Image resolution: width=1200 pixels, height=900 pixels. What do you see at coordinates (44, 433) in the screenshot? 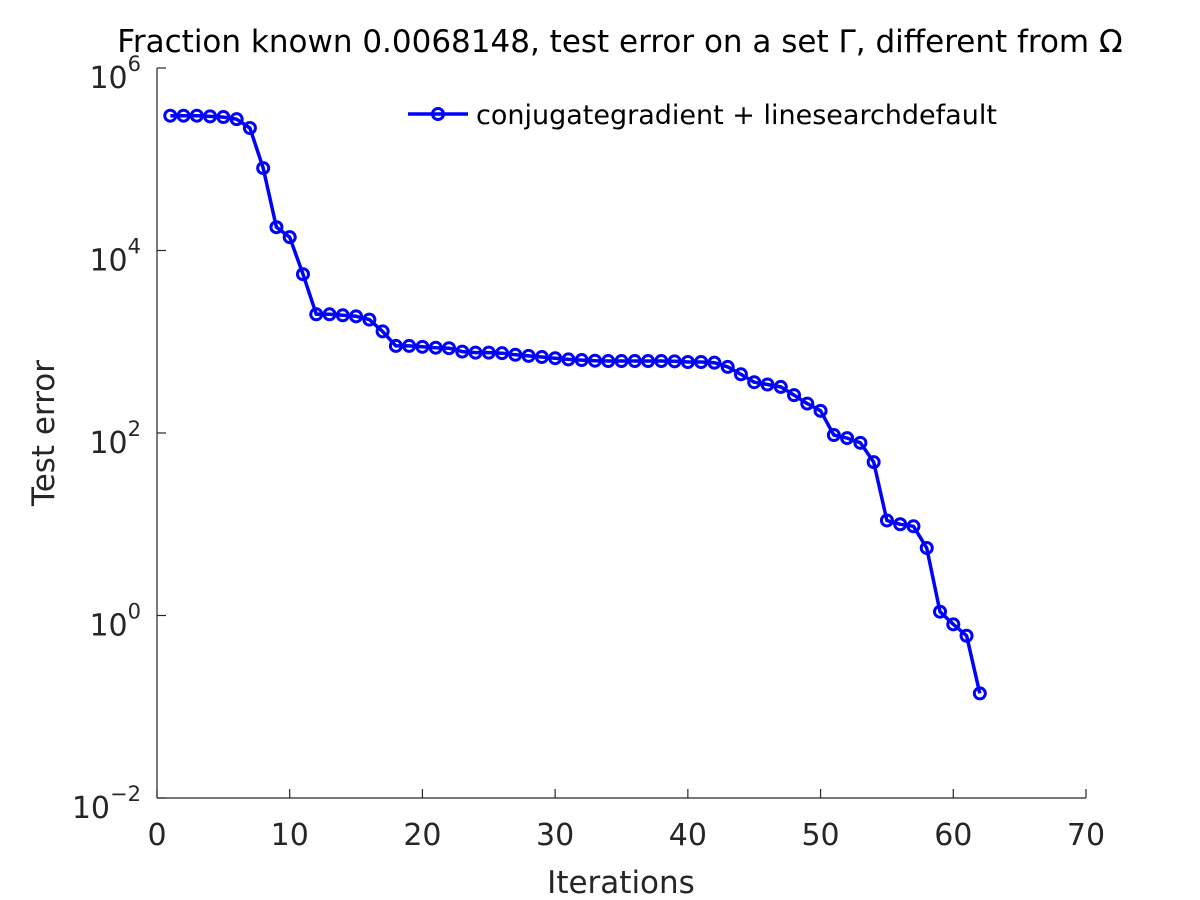
I see `y-axis-title: Test error` at bounding box center [44, 433].